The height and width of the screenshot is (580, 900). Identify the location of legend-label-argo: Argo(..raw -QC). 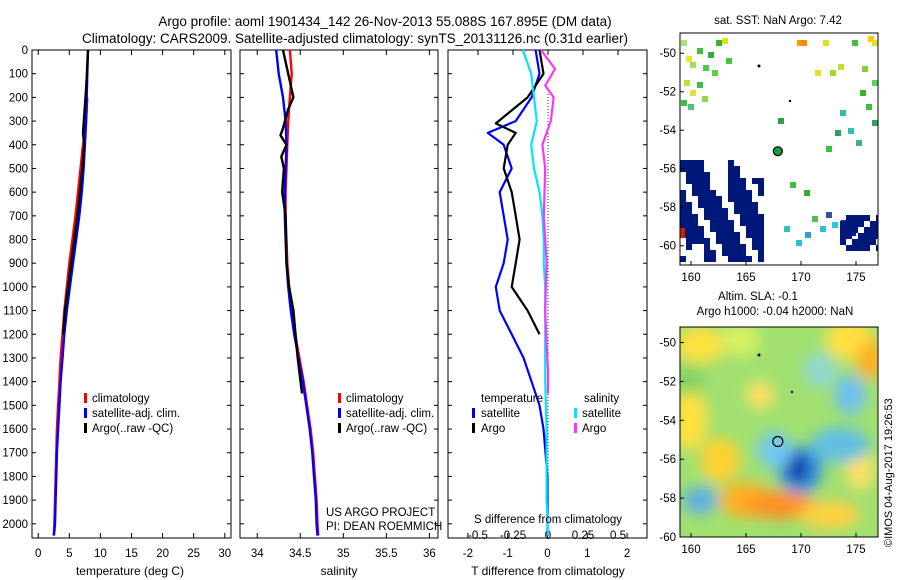
(386, 429).